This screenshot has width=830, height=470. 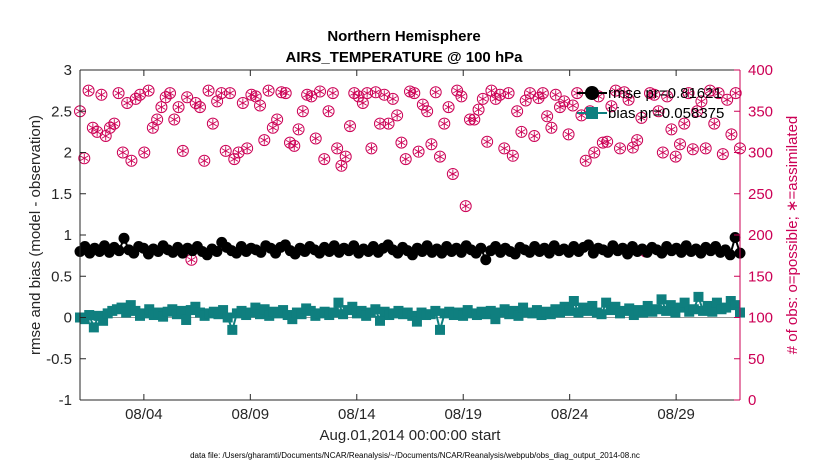 What do you see at coordinates (61, 111) in the screenshot?
I see `y-tick-label: 2.5` at bounding box center [61, 111].